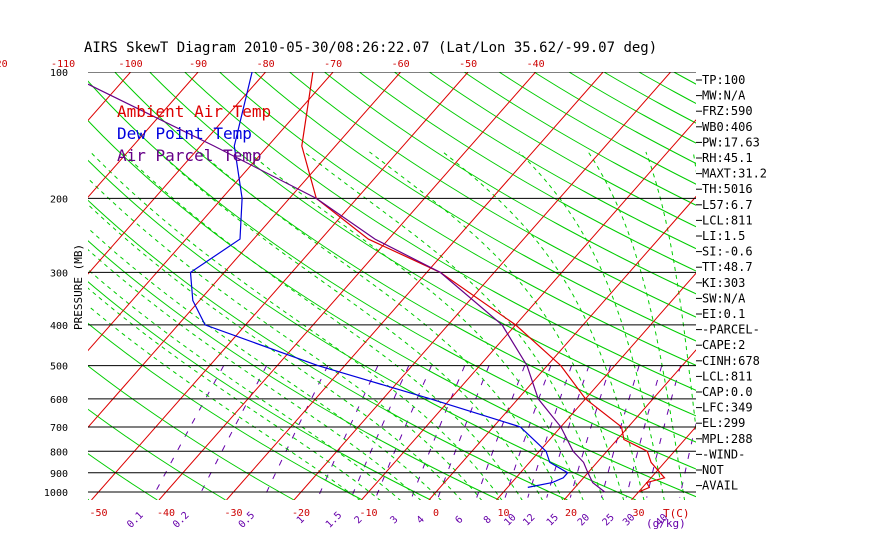  What do you see at coordinates (135, 520) in the screenshot?
I see `mixing-ratio-label: 0.1` at bounding box center [135, 520].